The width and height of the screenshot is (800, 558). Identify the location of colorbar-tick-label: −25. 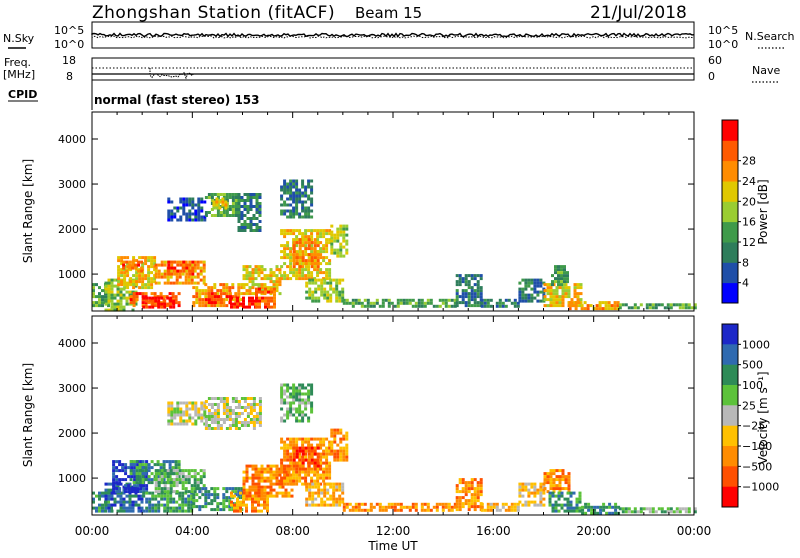
(753, 426).